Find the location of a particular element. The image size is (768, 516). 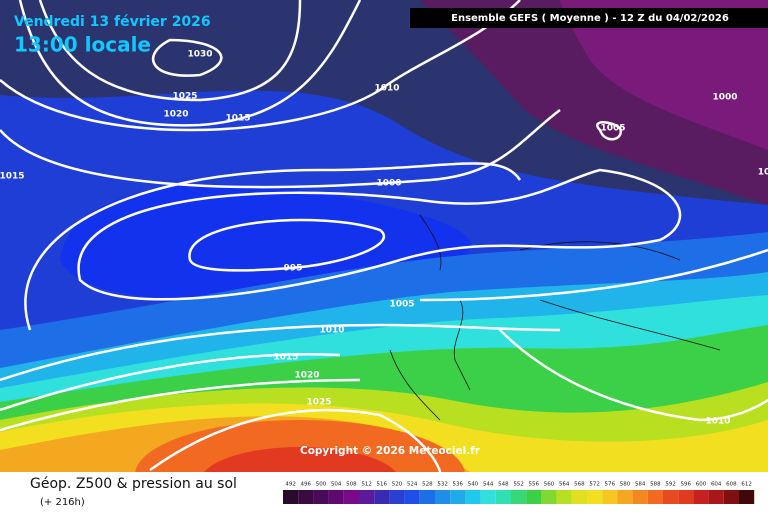

isobar-label: 10 is located at coordinates (763, 173).